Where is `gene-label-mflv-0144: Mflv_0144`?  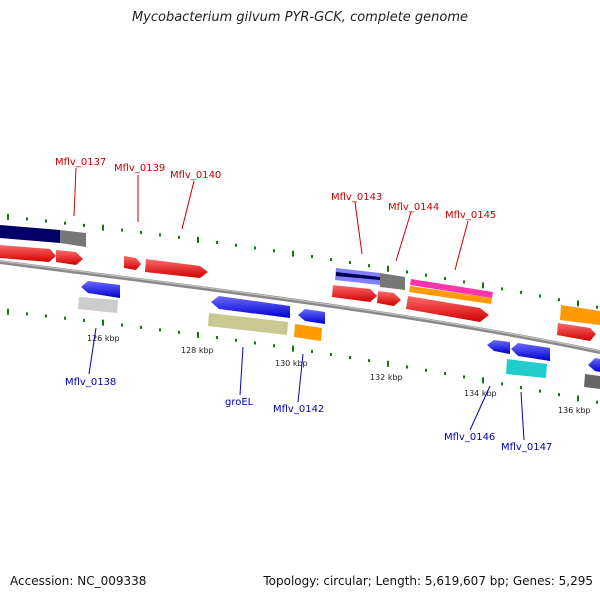 gene-label-mflv-0144: Mflv_0144 is located at coordinates (413, 207).